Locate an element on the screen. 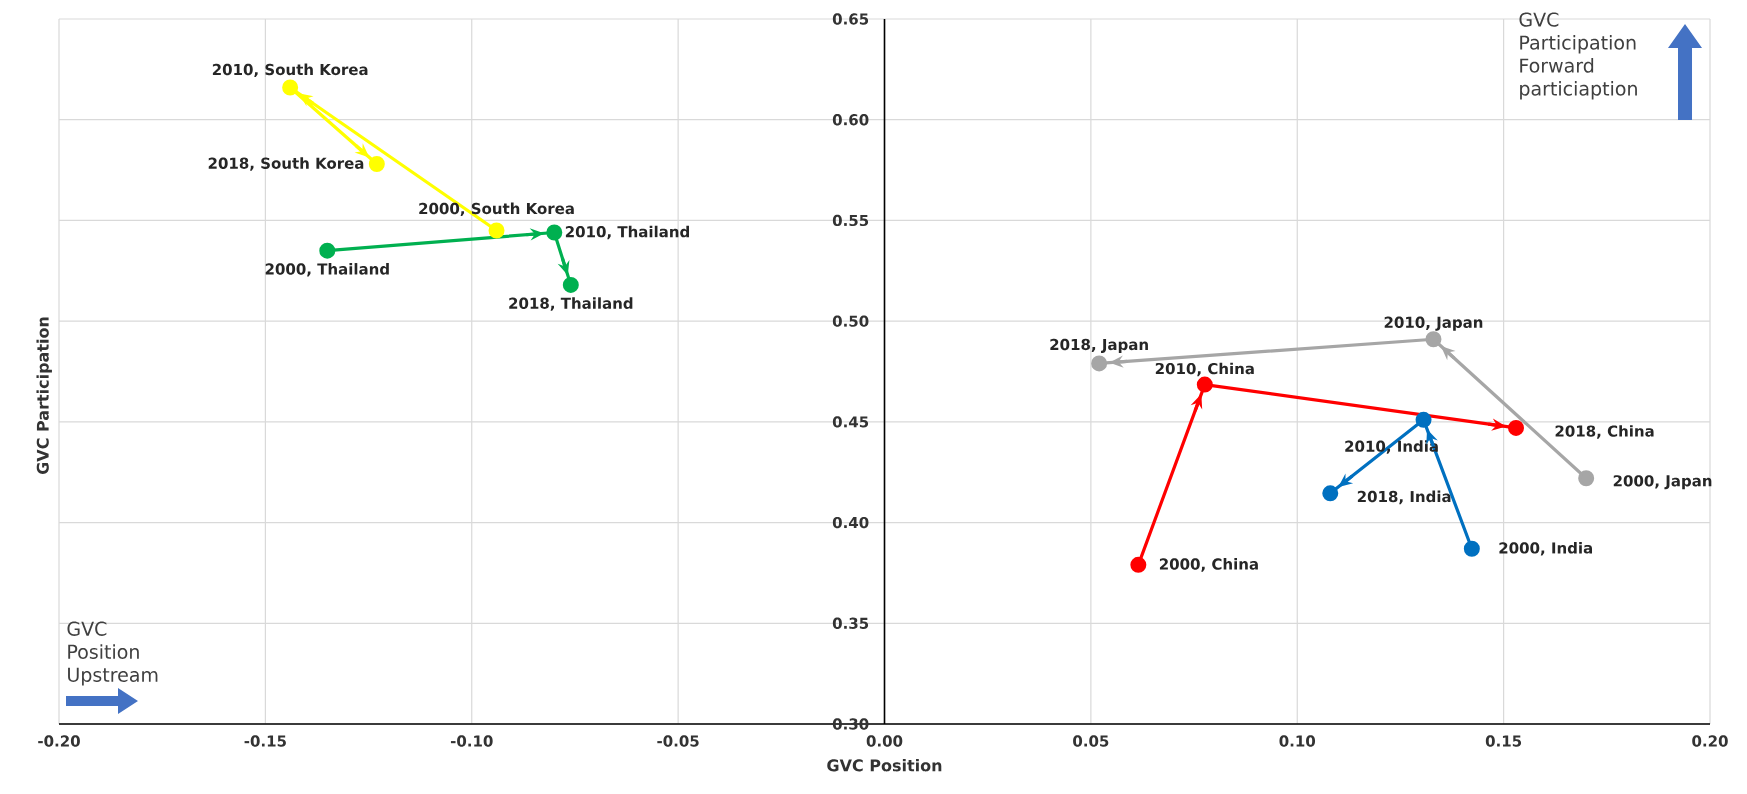 The image size is (1747, 794). y-tick-label: 0.60 is located at coordinates (850, 120).